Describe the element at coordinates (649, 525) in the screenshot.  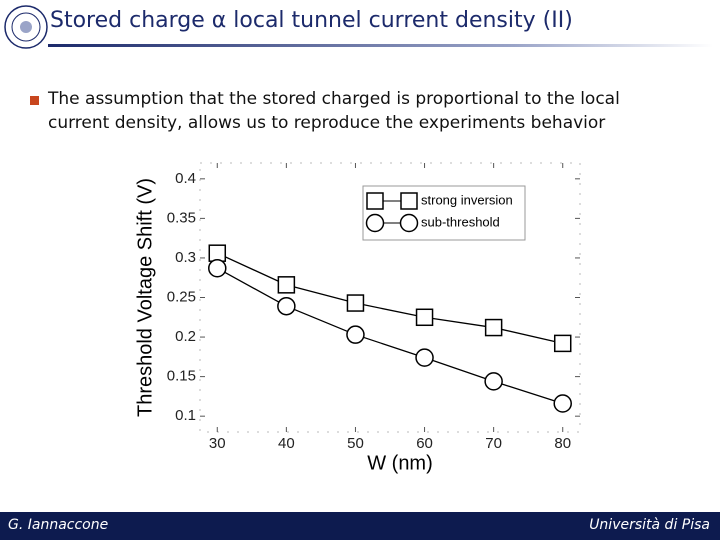
I see `footer-institution: Università di Pisa` at that location.